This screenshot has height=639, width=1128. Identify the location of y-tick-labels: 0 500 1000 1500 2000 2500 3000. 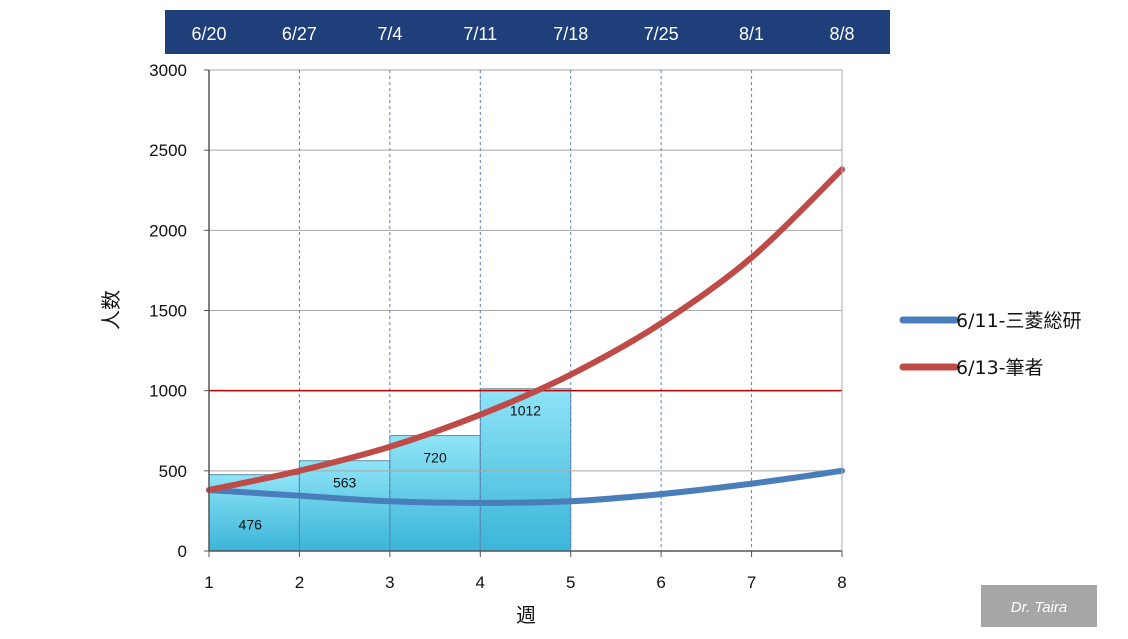
(168, 311).